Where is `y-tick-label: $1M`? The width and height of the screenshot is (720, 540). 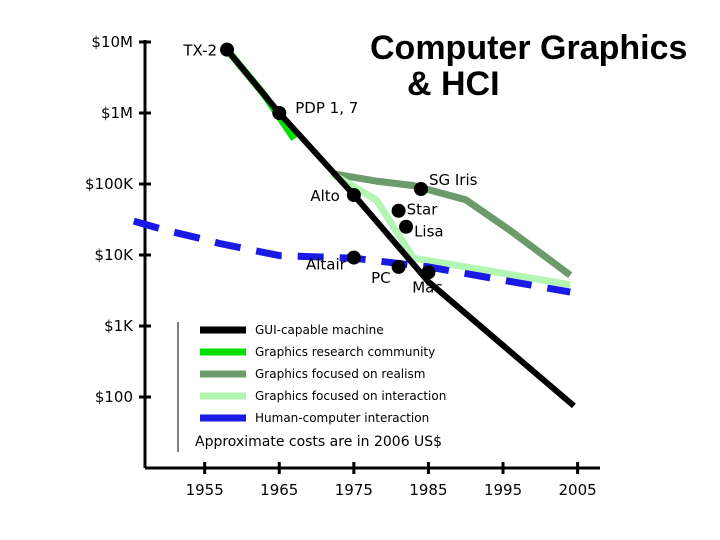 y-tick-label: $1M is located at coordinates (117, 113).